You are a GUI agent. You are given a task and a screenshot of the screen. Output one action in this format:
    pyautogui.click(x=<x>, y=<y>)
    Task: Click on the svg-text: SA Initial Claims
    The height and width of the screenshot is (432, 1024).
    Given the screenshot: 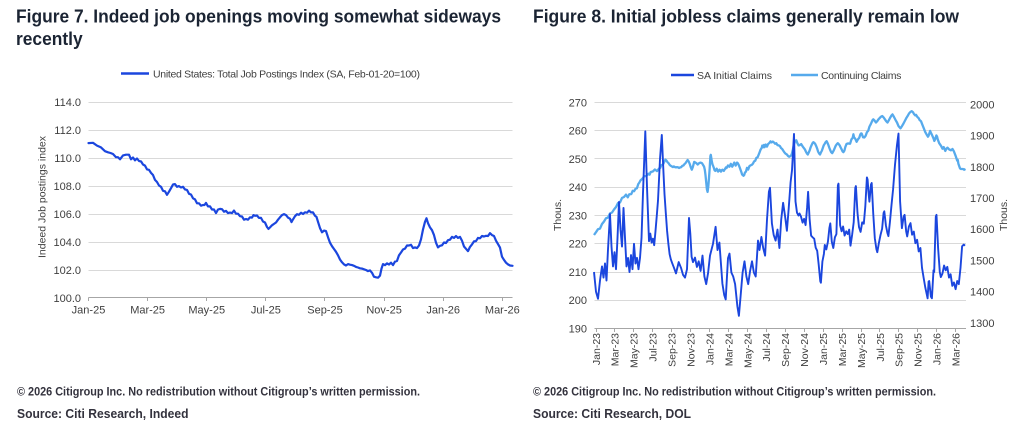 What is the action you would take?
    pyautogui.click(x=734, y=76)
    